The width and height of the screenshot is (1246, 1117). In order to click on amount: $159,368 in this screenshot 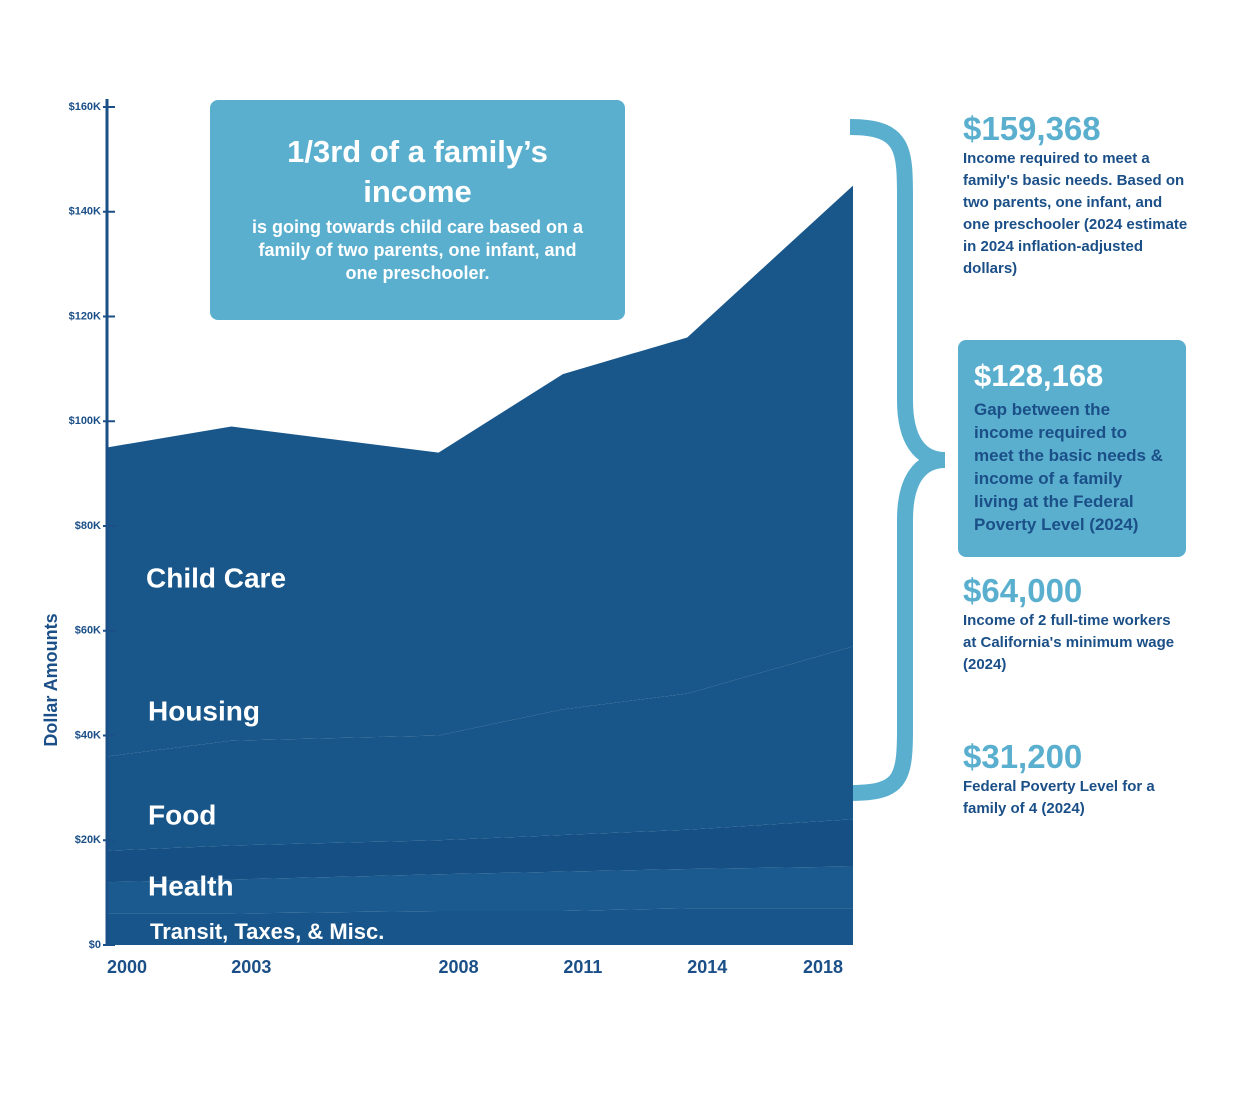, I will do `click(1032, 128)`.